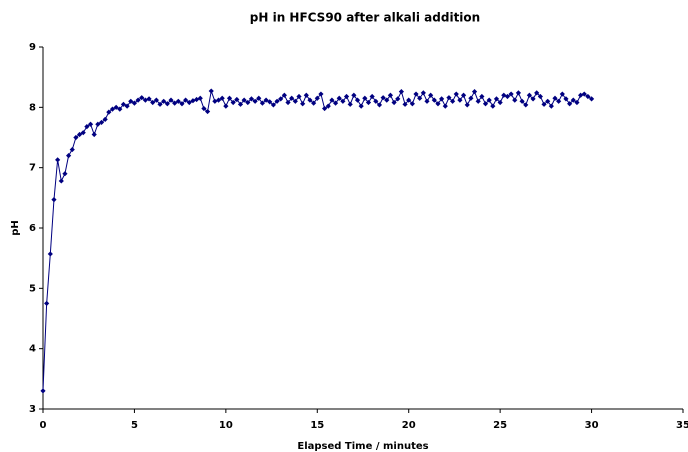  Describe the element at coordinates (134, 425) in the screenshot. I see `x-tick-label: 5` at that location.